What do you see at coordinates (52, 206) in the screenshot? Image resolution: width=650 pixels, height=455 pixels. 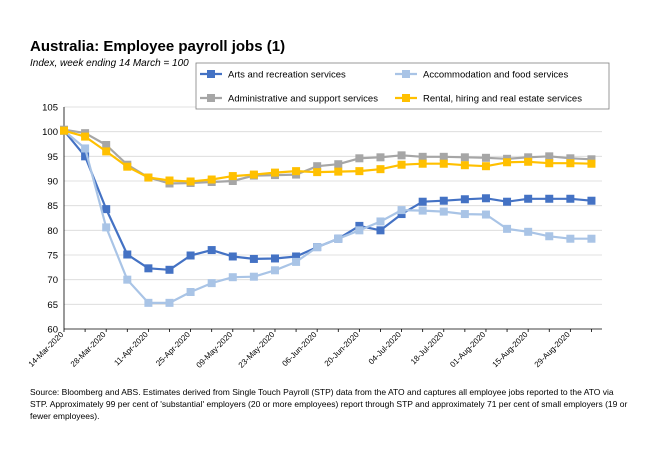 I see `y-tick-label: 85` at bounding box center [52, 206].